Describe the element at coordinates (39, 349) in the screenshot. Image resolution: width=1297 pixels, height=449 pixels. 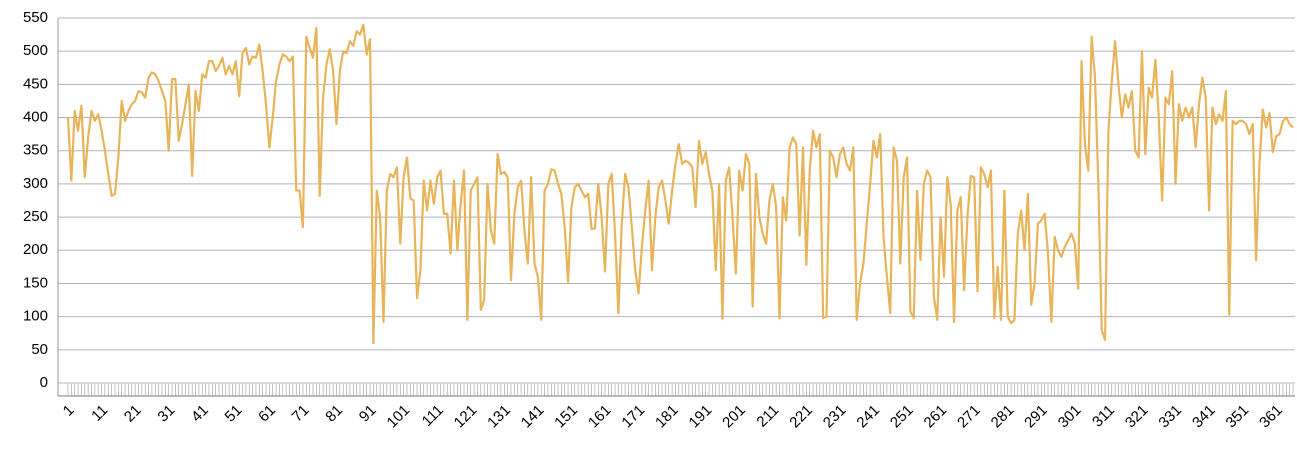
I see `y-tick-label: 50` at that location.